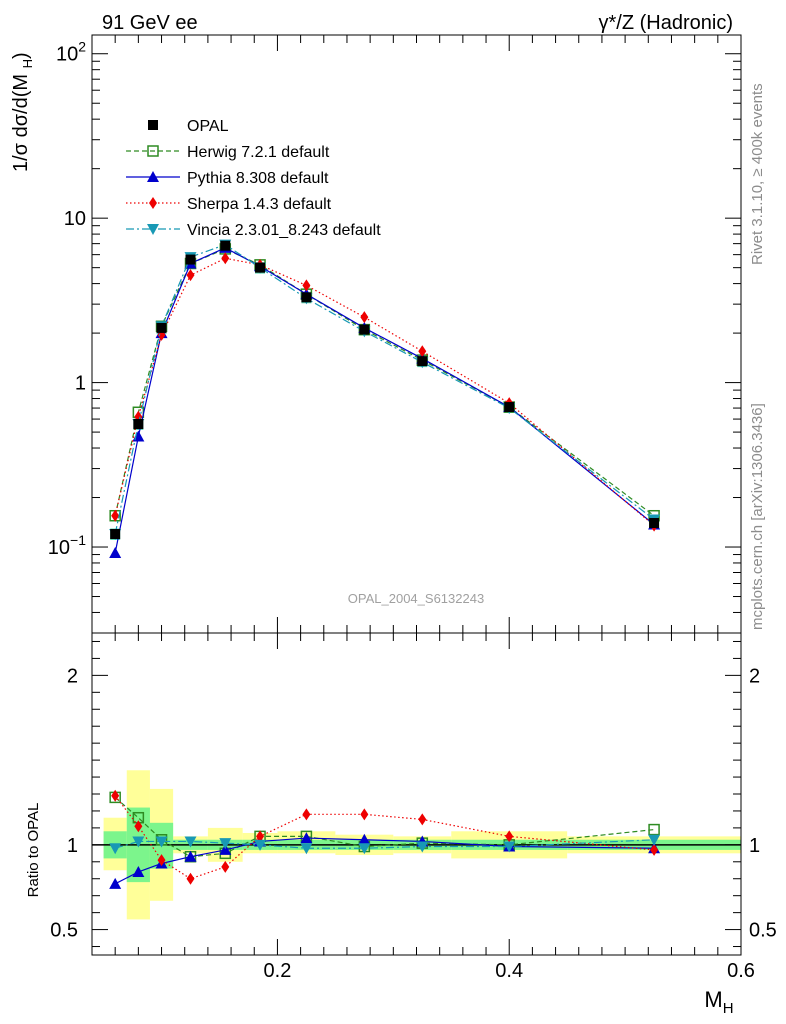 This screenshot has width=786, height=1024. Describe the element at coordinates (509, 971) in the screenshot. I see `x-tick-label: 0.4` at that location.